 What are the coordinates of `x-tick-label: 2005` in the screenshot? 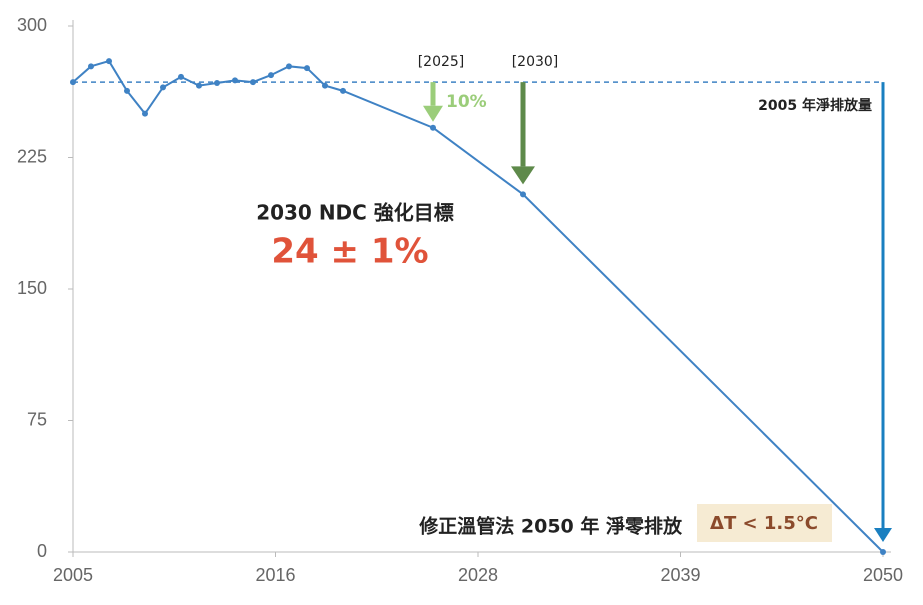 It's located at (73, 575).